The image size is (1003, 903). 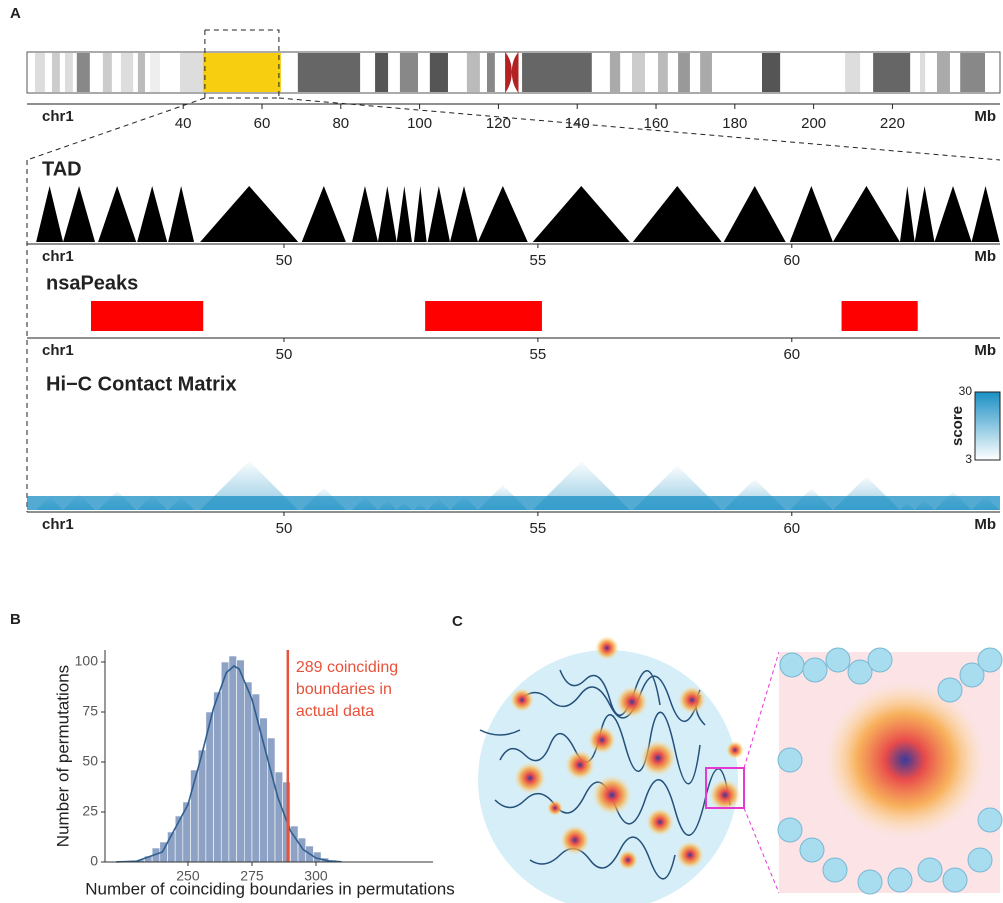 What do you see at coordinates (183, 123) in the screenshot?
I see `x-tick-label: 40` at bounding box center [183, 123].